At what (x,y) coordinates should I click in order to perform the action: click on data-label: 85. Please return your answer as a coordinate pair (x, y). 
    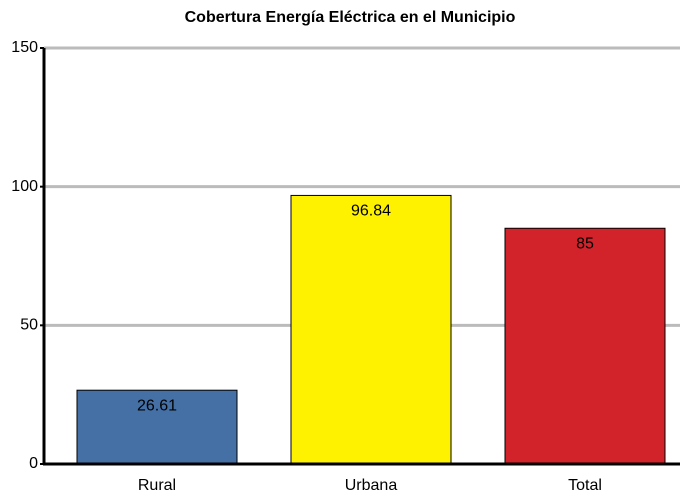
    Looking at the image, I should click on (585, 243).